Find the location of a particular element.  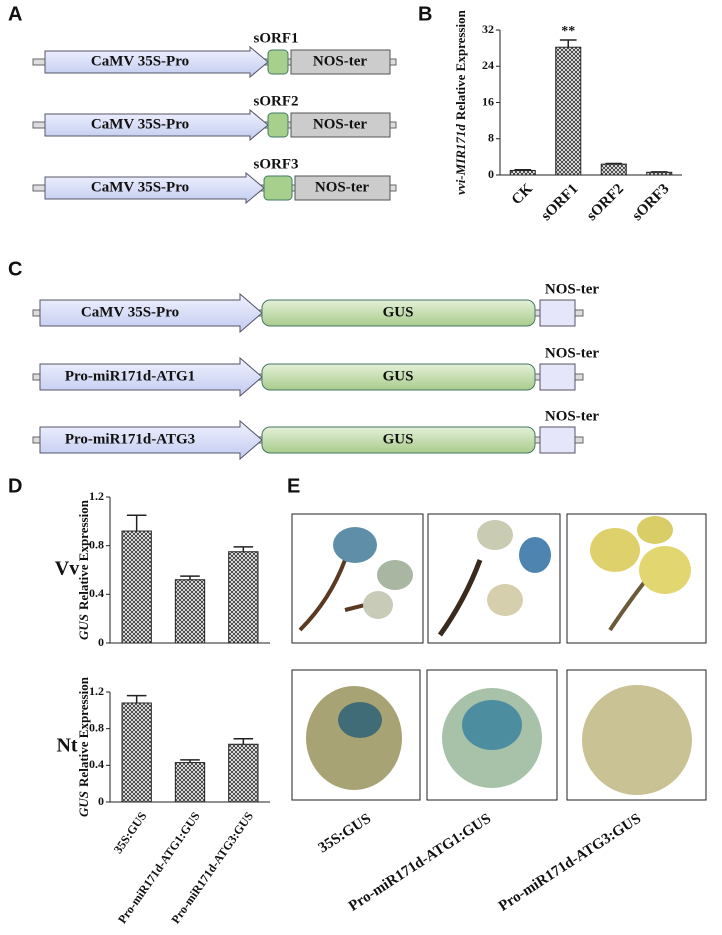

x-tick-label: sORF1 is located at coordinates (559, 202).